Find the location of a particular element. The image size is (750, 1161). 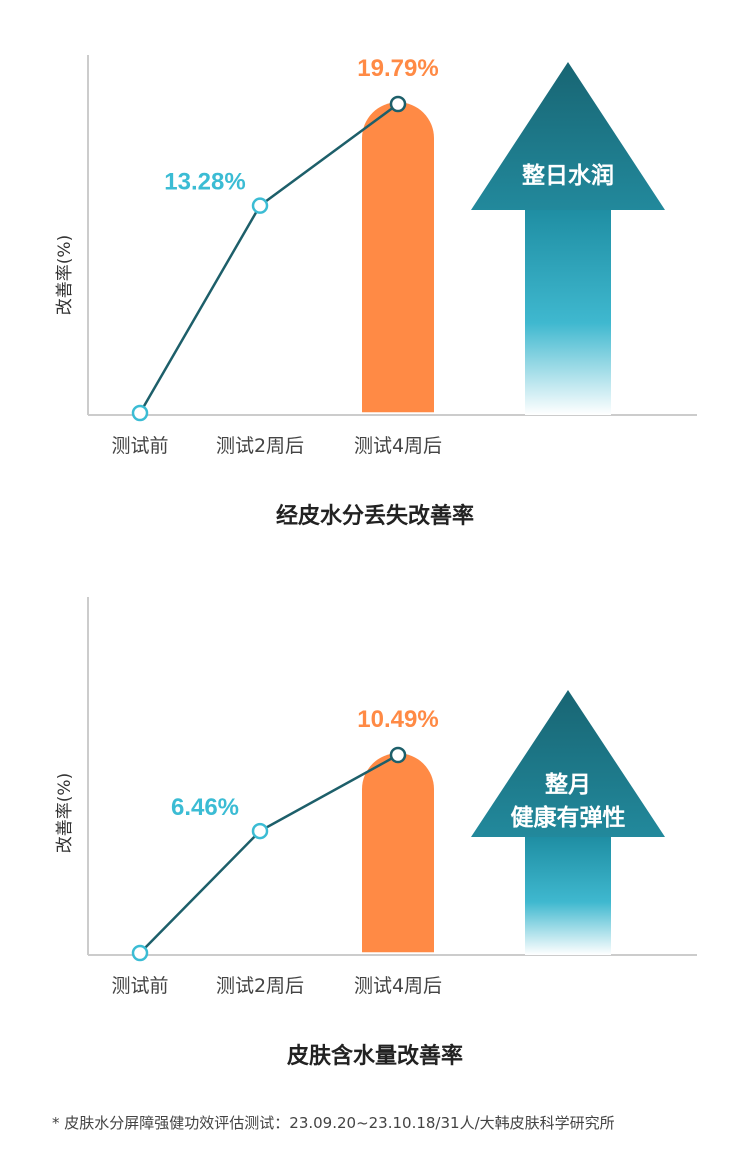

up-arrow-badge: 整日水润 is located at coordinates (568, 238).